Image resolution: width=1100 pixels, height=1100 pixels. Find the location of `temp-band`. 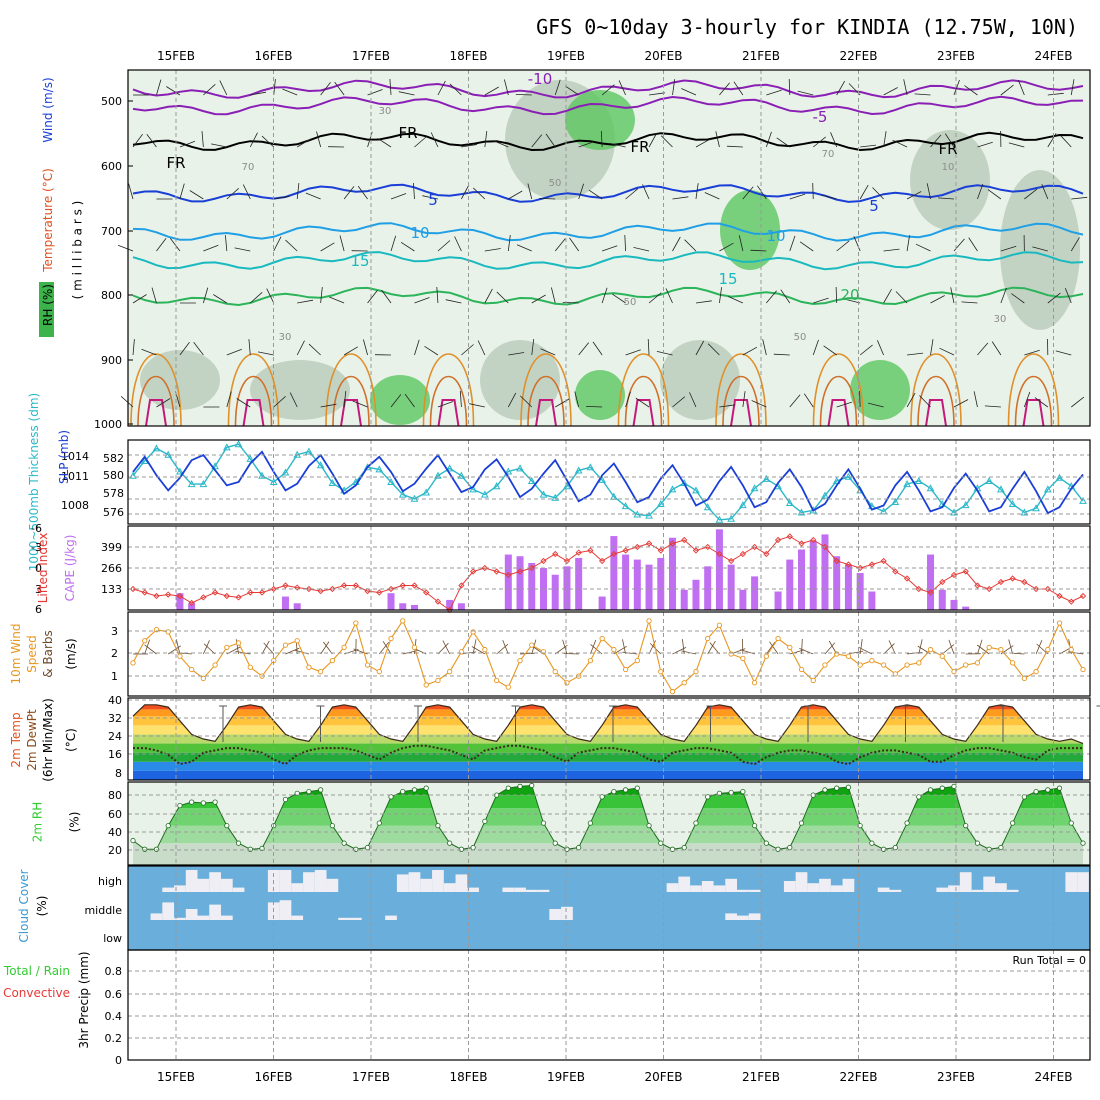

temp-band is located at coordinates (608, 748).